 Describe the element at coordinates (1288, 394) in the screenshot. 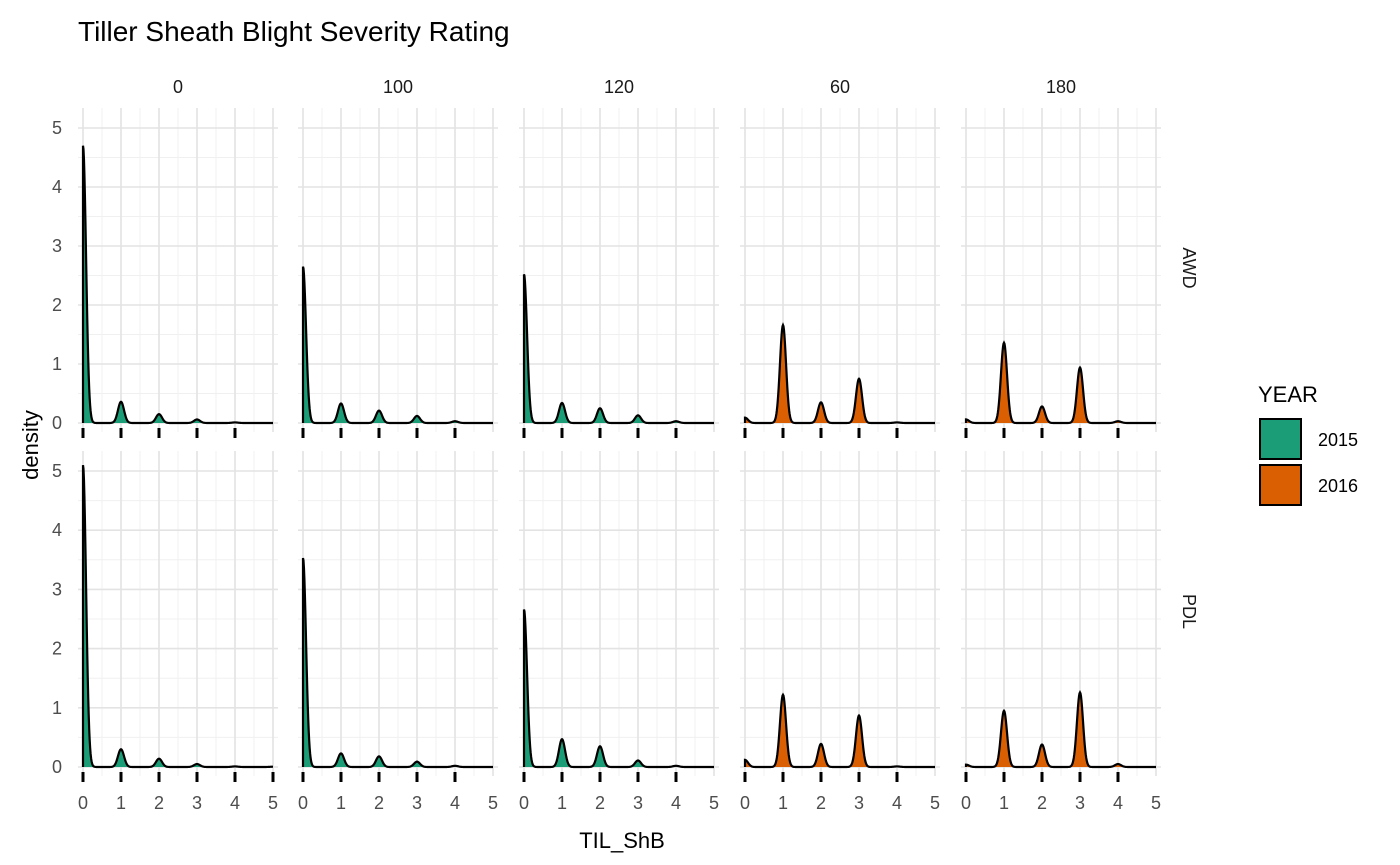

I see `legend-title: YEAR` at that location.